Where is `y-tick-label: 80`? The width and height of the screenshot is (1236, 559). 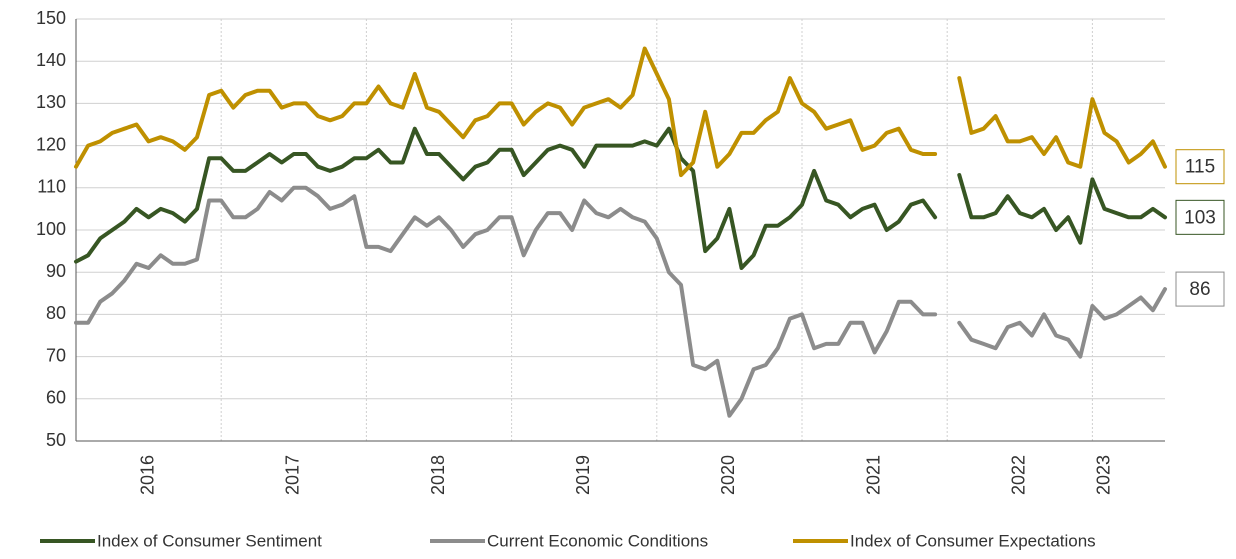
y-tick-label: 80 is located at coordinates (56, 313).